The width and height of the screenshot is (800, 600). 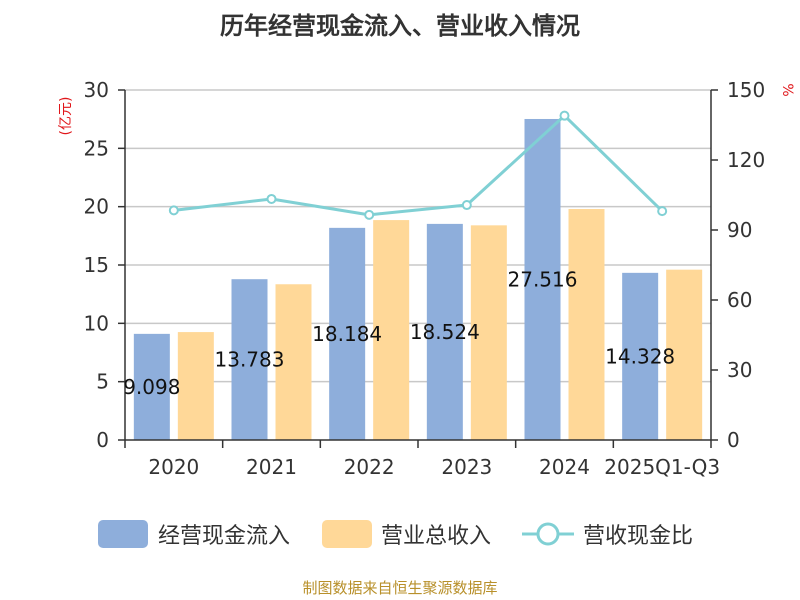 I want to click on left-tick-label-5: 5, so click(x=102, y=382).